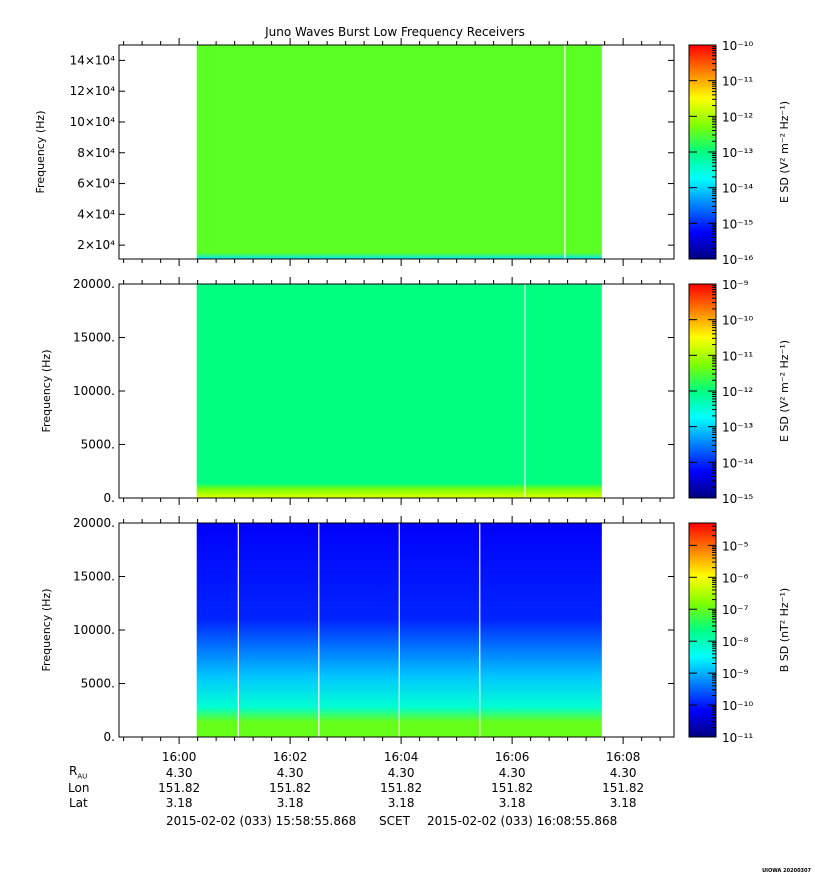 The image size is (815, 880). What do you see at coordinates (737, 46) in the screenshot?
I see `colorbar-tick-label-1-1: 10⁻¹⁰` at bounding box center [737, 46].